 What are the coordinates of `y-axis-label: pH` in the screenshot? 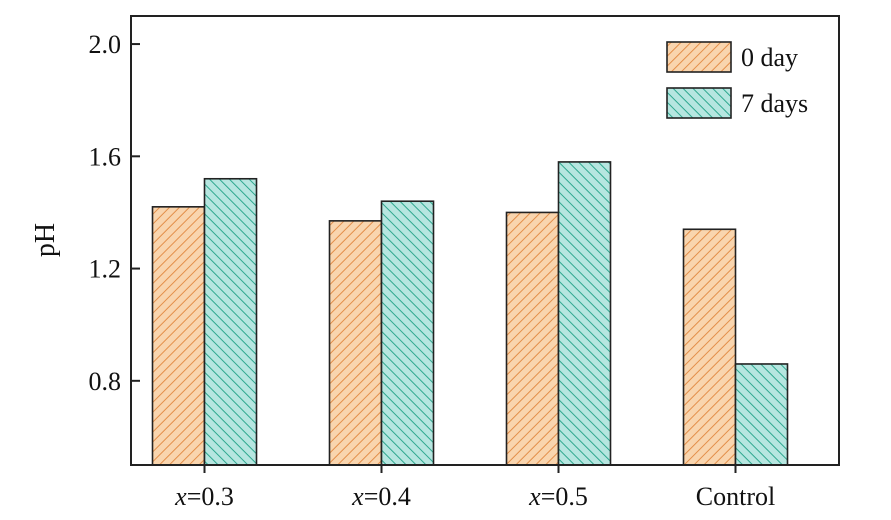 It's located at (45, 240).